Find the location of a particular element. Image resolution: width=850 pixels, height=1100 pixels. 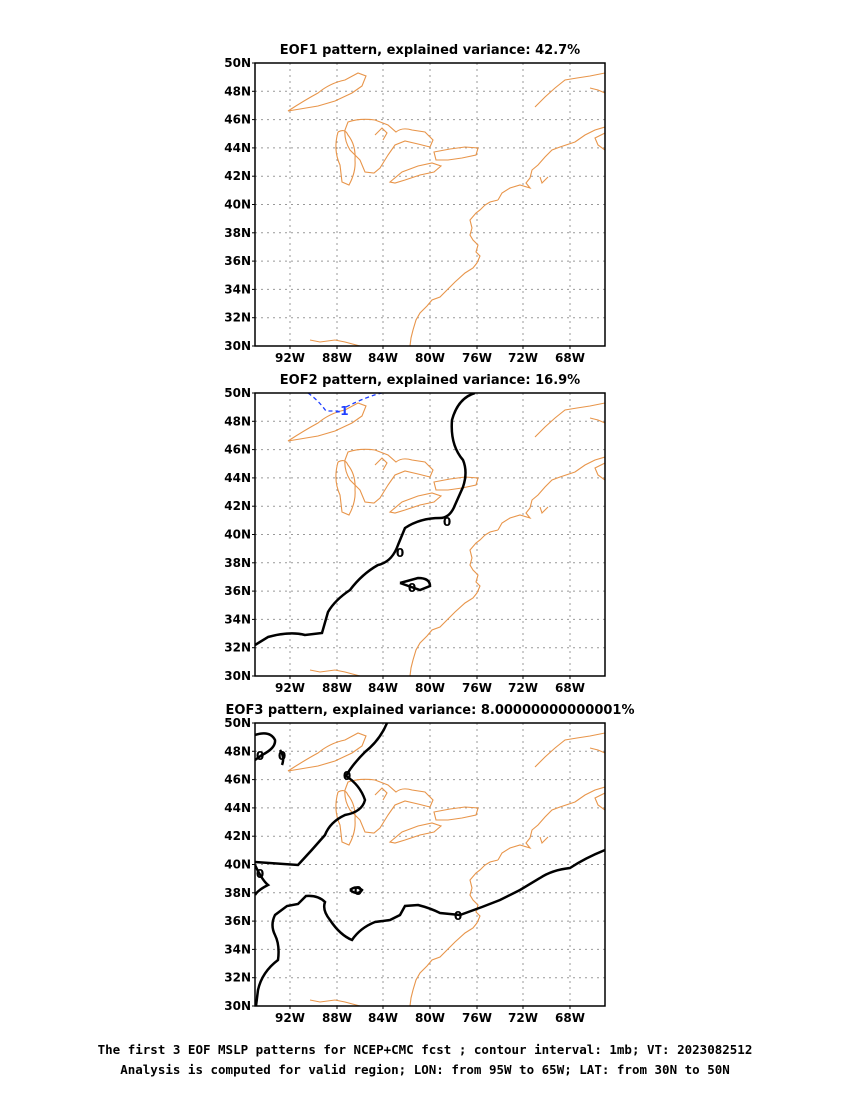

lat-tick-label: 44N is located at coordinates (237, 478).